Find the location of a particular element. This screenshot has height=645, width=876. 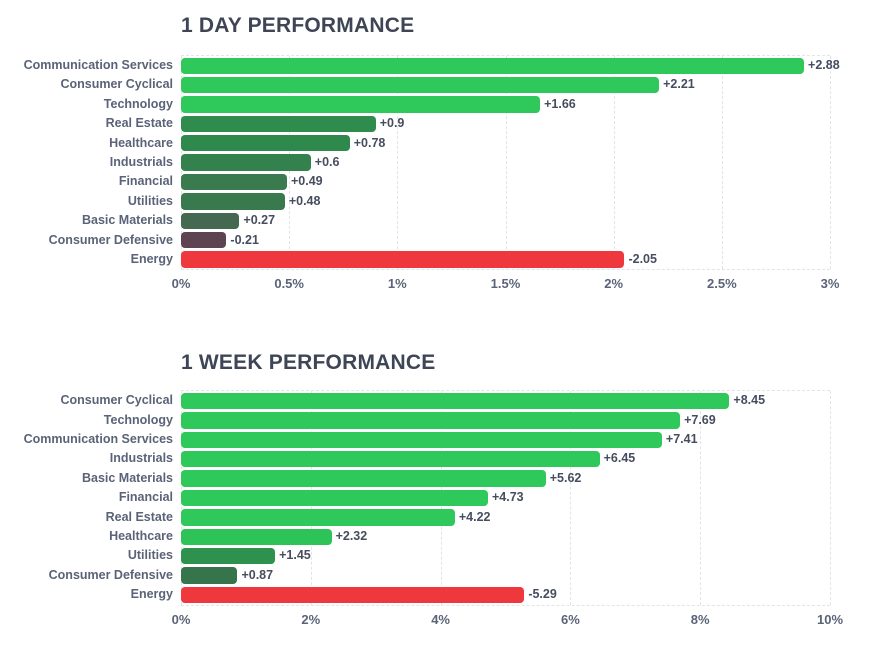

x-axis-tick: 1% is located at coordinates (397, 284).